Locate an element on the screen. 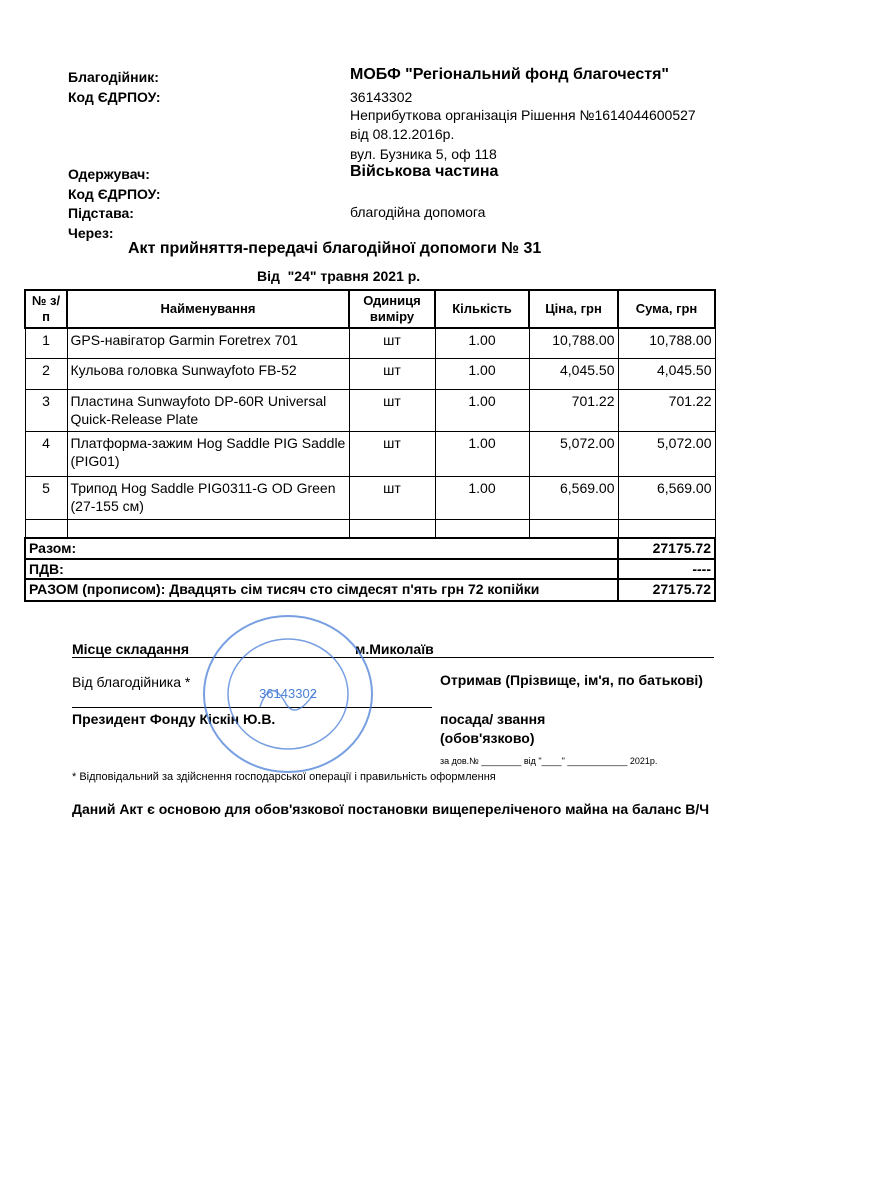  column-header: Одиниця виміру is located at coordinates (392, 309).